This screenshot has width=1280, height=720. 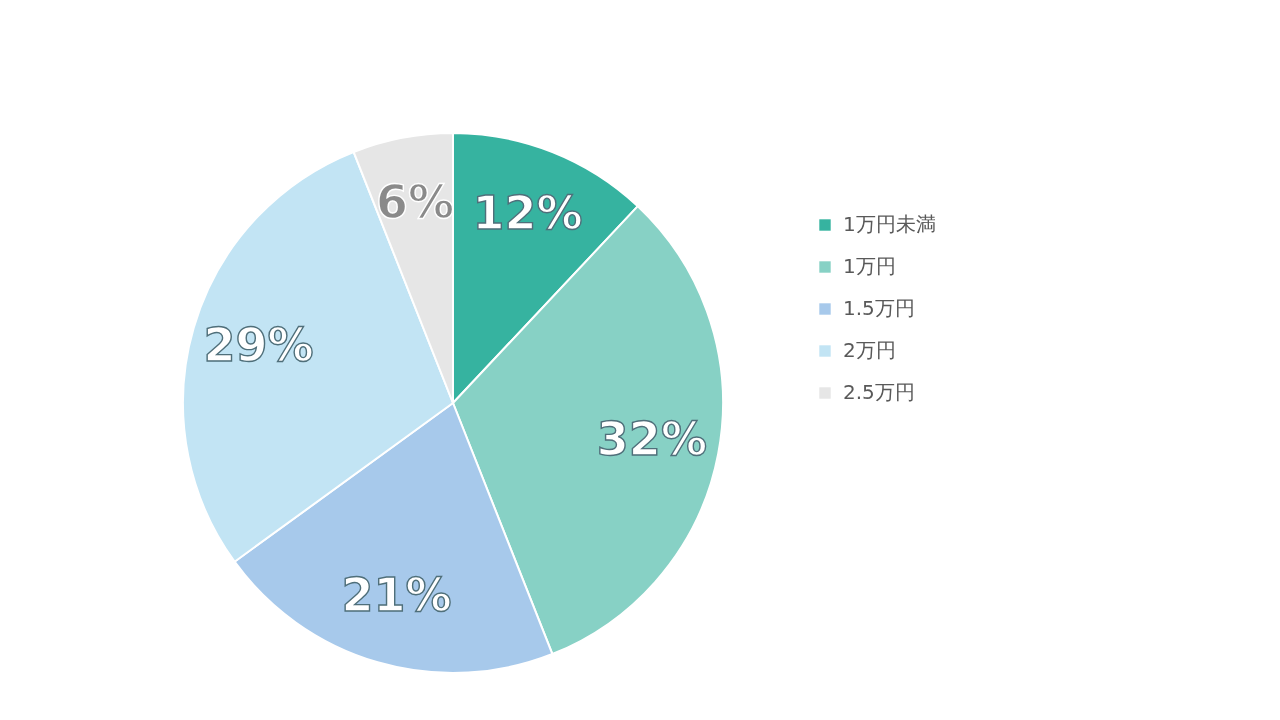 What do you see at coordinates (415, 202) in the screenshot?
I see `data-label: 6%` at bounding box center [415, 202].